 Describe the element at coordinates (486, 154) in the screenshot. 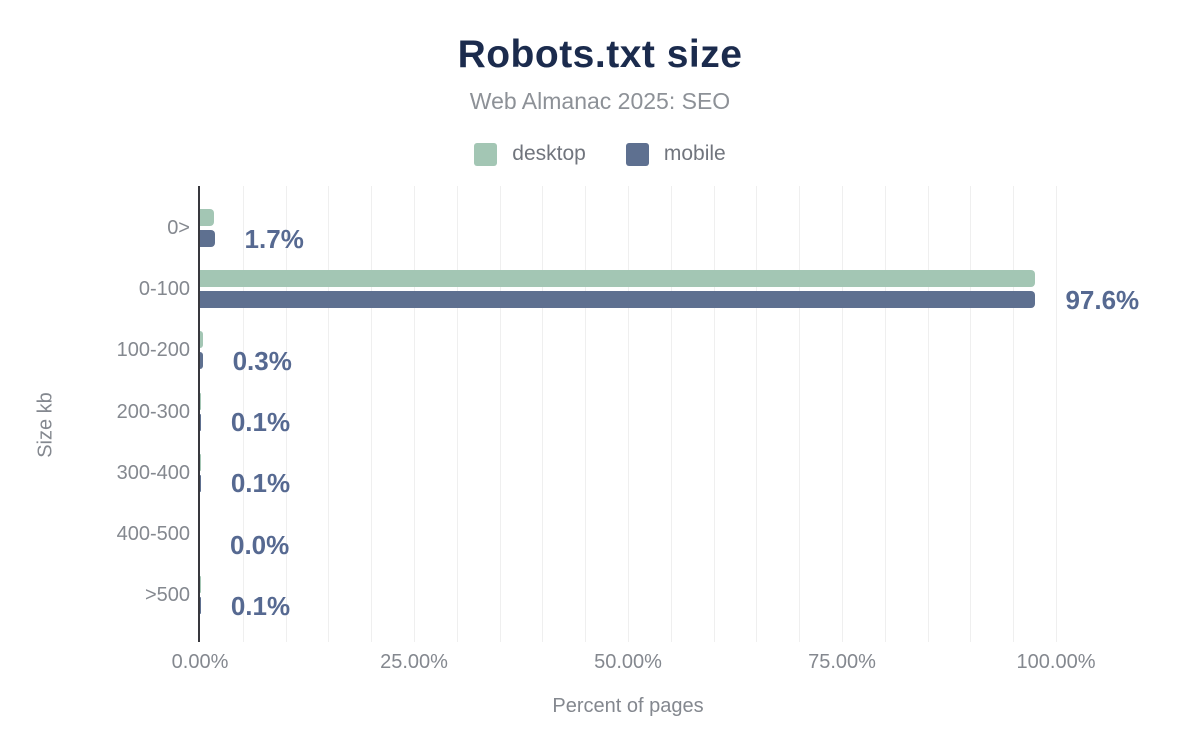

I see `desktop-swatch-icon` at that location.